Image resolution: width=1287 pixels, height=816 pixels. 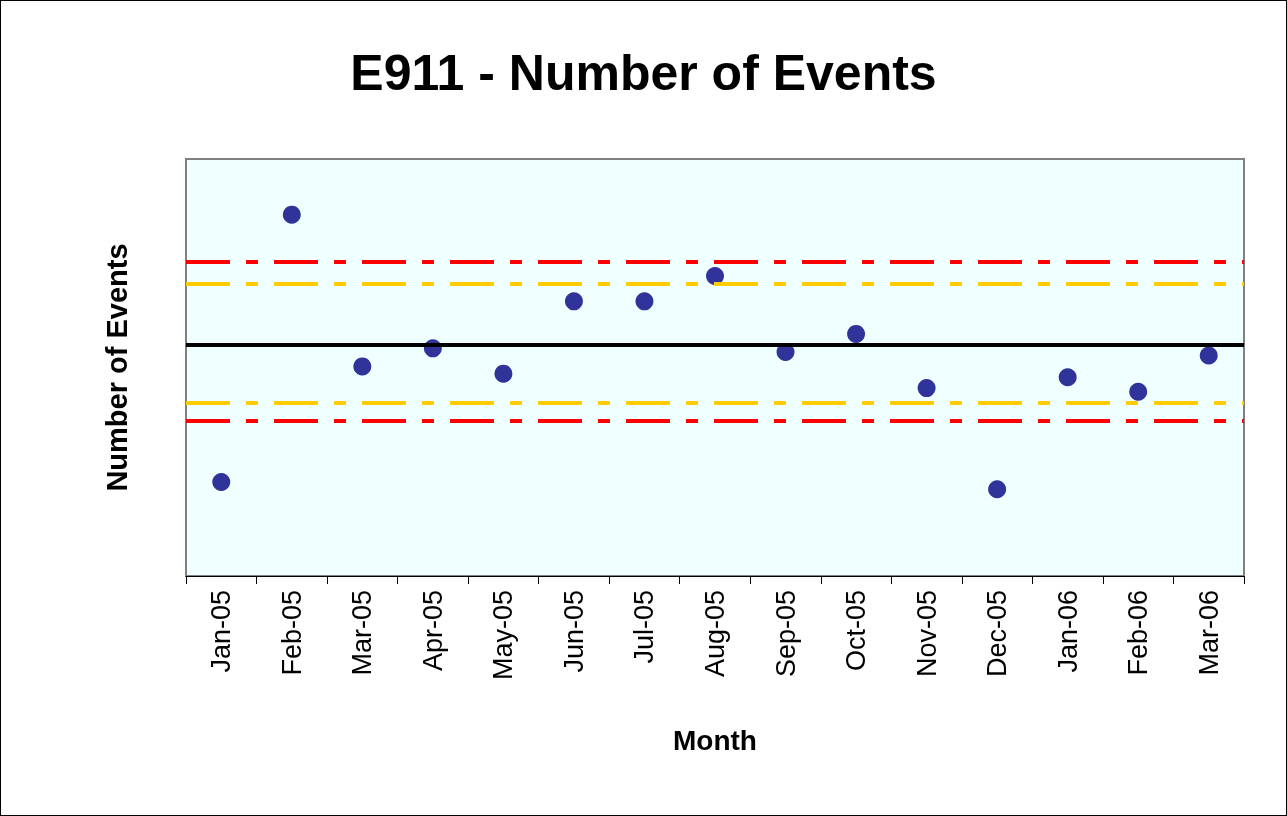 I want to click on x-tick-label: Feb-06, so click(x=1138, y=633).